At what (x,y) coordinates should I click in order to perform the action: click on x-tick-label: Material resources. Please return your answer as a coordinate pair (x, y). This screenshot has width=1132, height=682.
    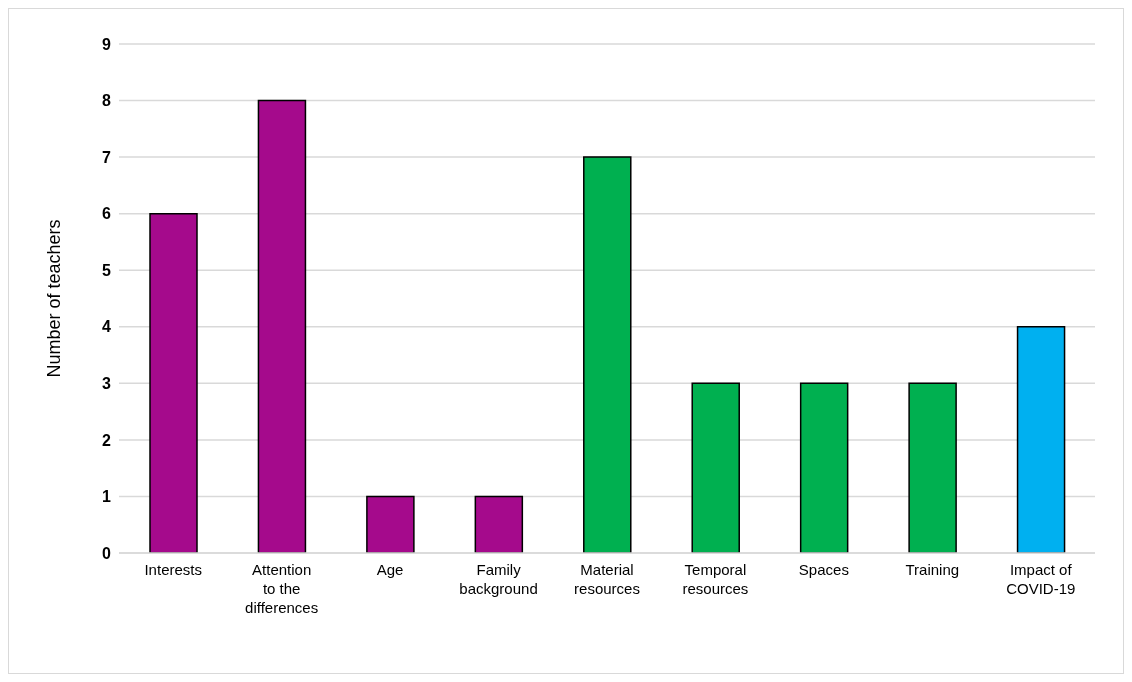
    Looking at the image, I should click on (607, 579).